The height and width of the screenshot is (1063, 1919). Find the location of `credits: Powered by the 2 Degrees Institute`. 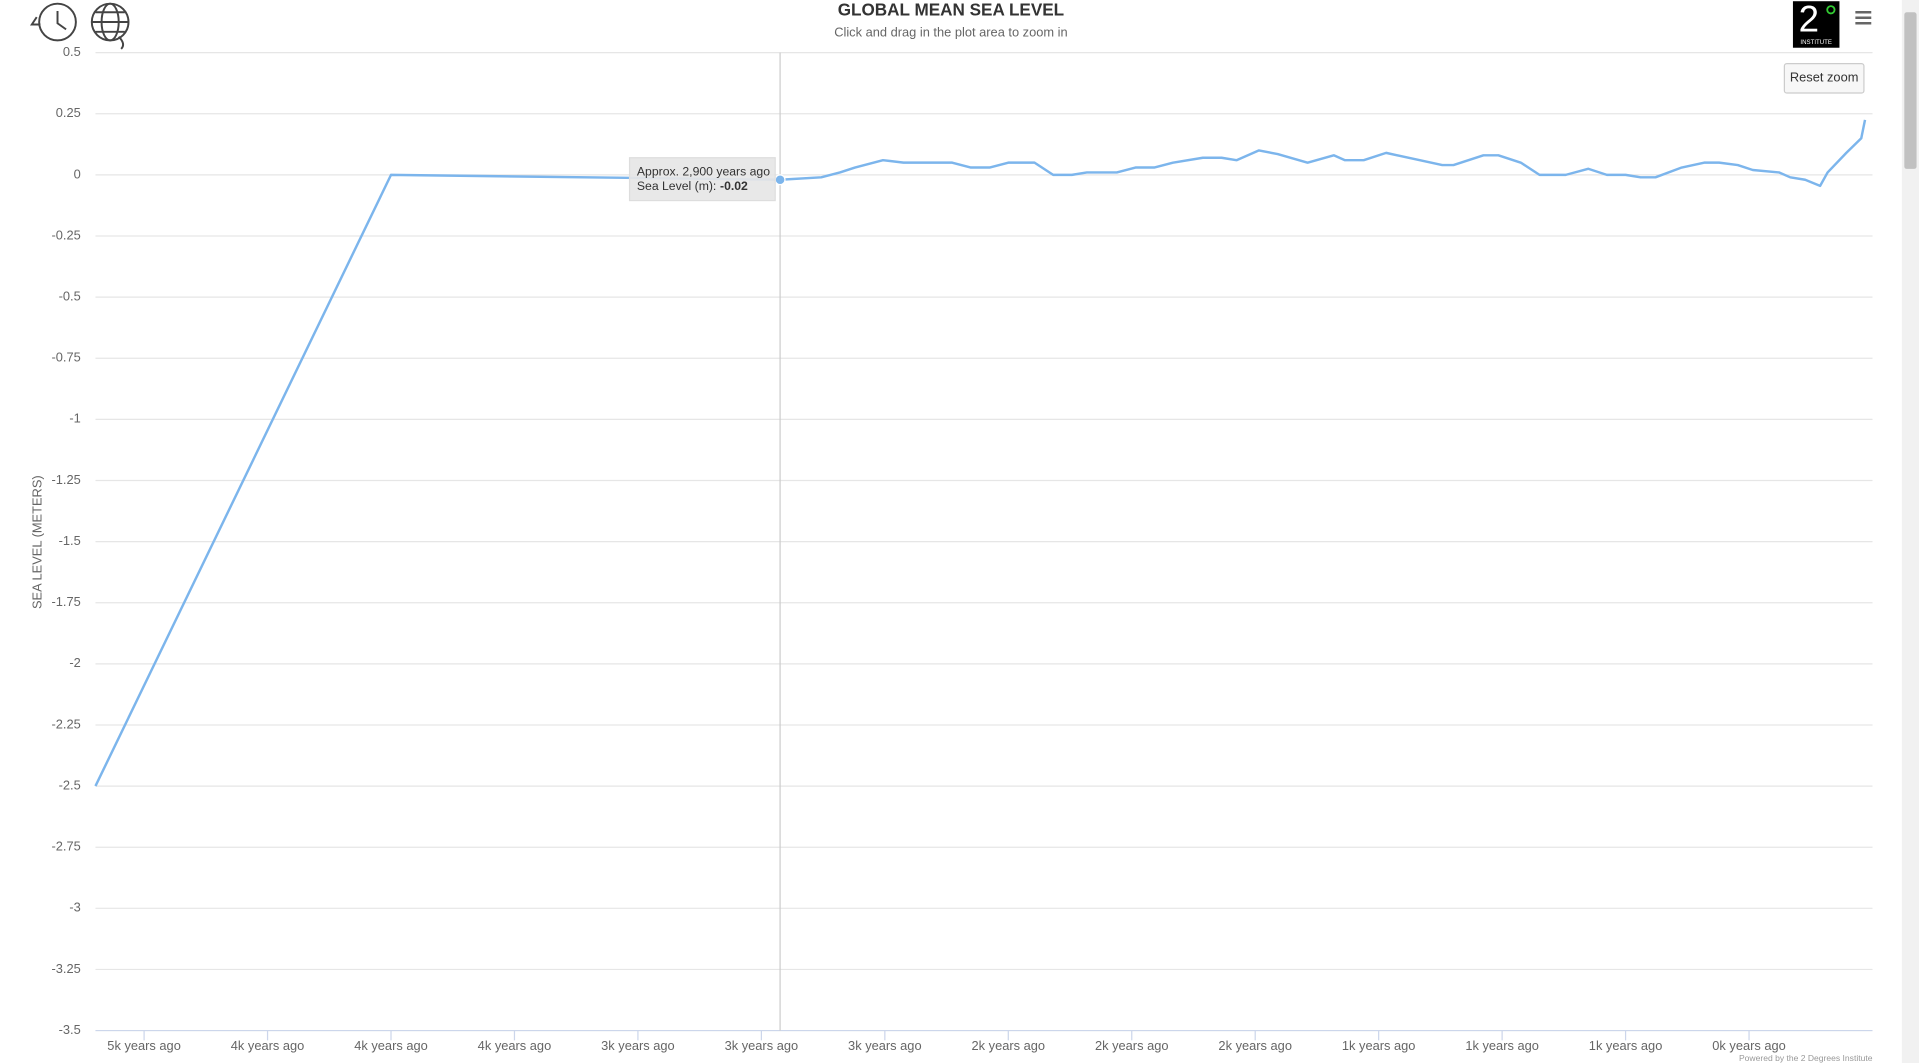

credits: Powered by the 2 Degrees Institute is located at coordinates (1806, 1058).